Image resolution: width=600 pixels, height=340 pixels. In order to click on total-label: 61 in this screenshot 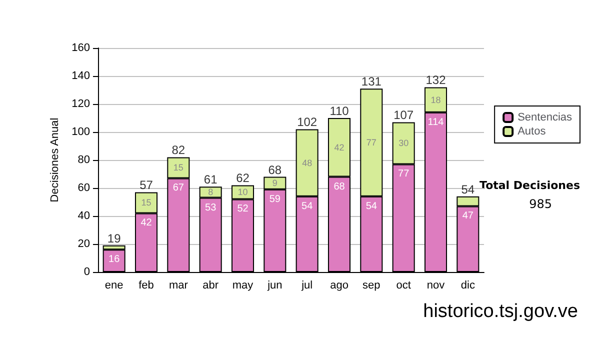, I will do `click(211, 179)`.